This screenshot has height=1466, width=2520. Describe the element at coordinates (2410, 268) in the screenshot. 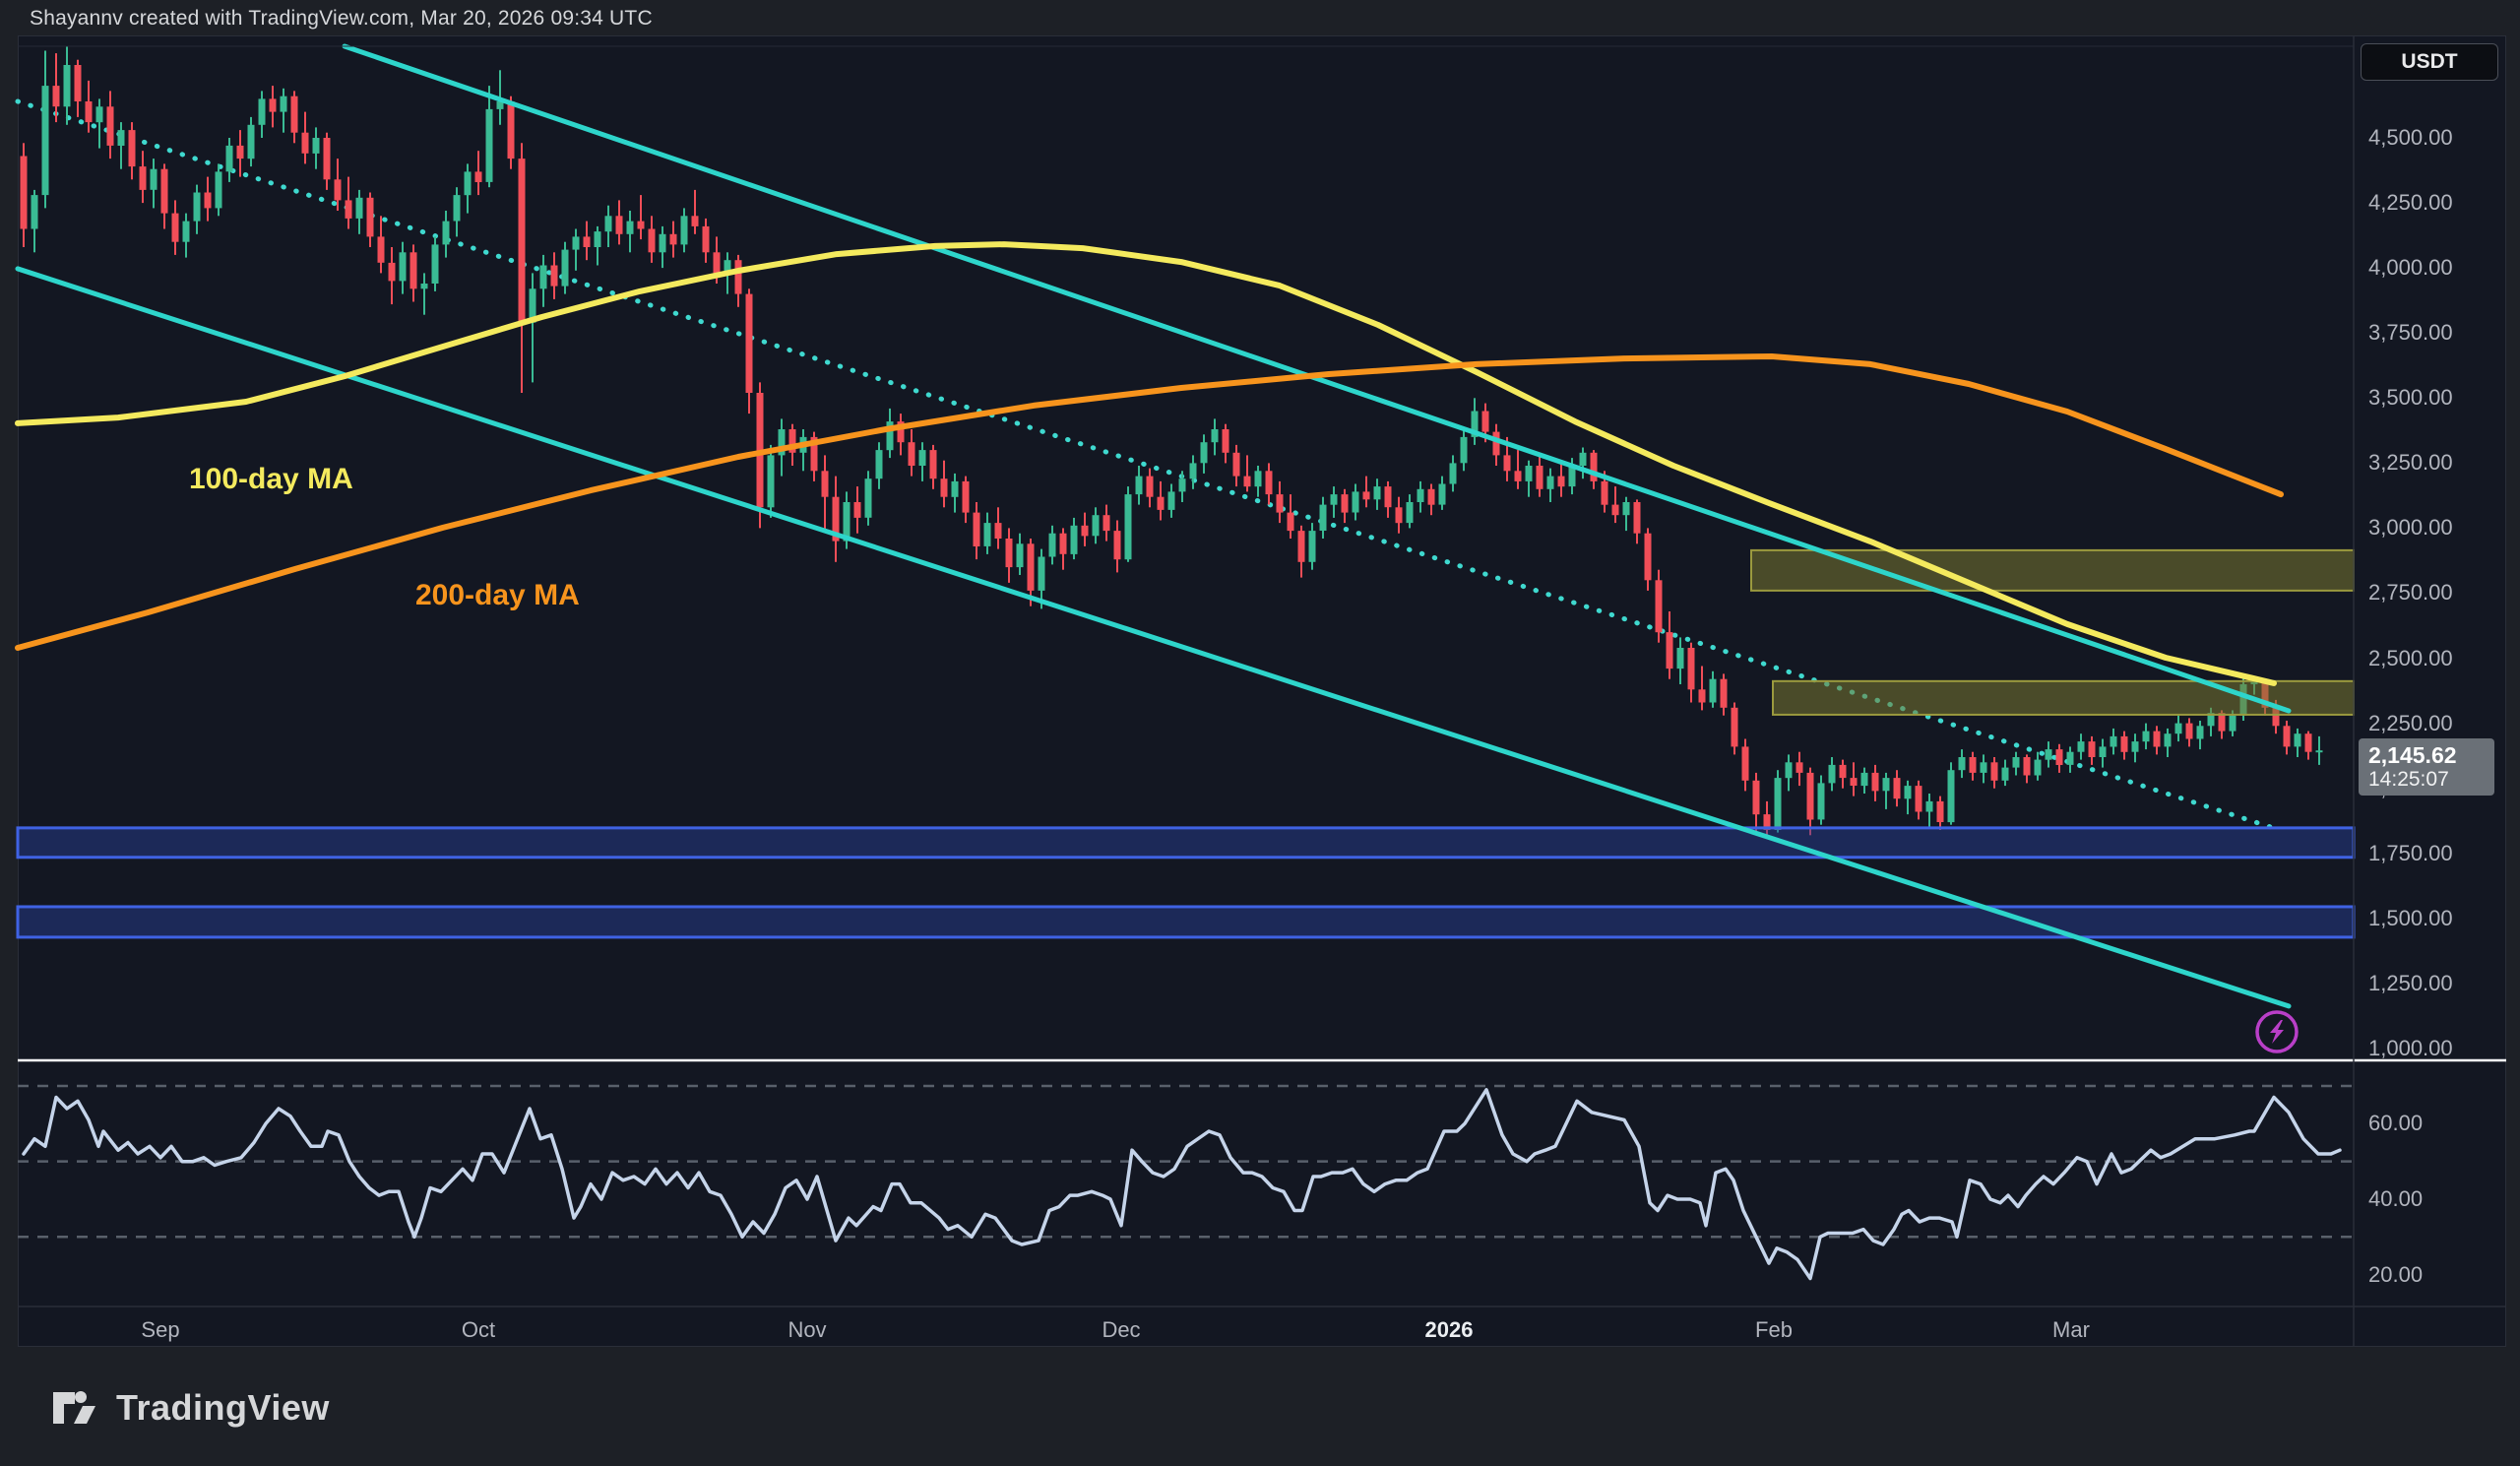

I see `price-tick-4000: 4,000.00` at that location.